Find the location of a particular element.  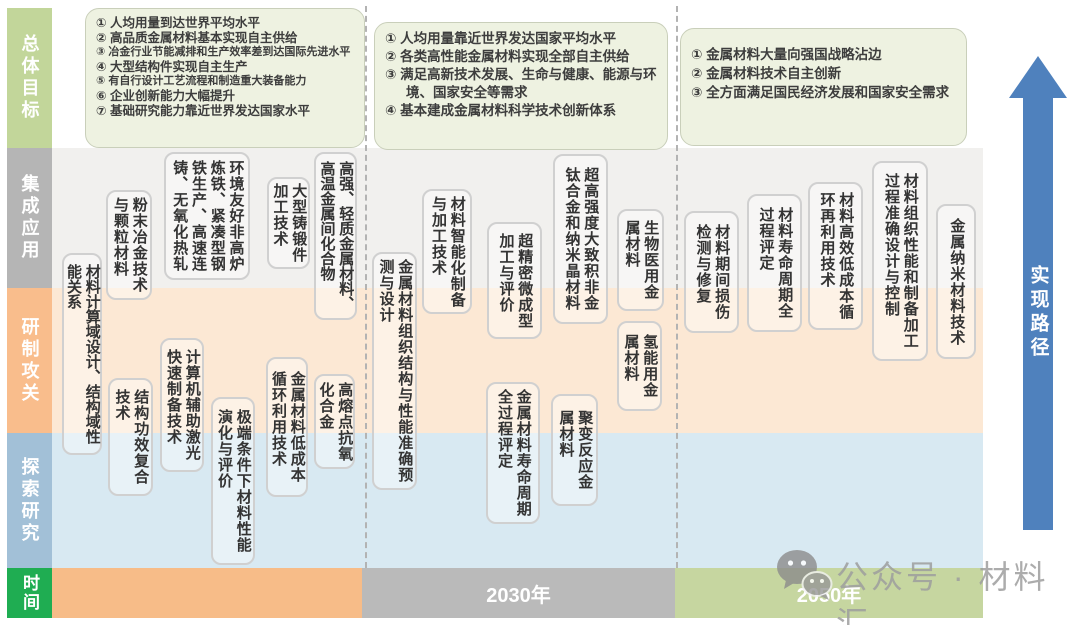

tech-box-label: 金属材料低成本 循环利用技术 is located at coordinates (288, 427).